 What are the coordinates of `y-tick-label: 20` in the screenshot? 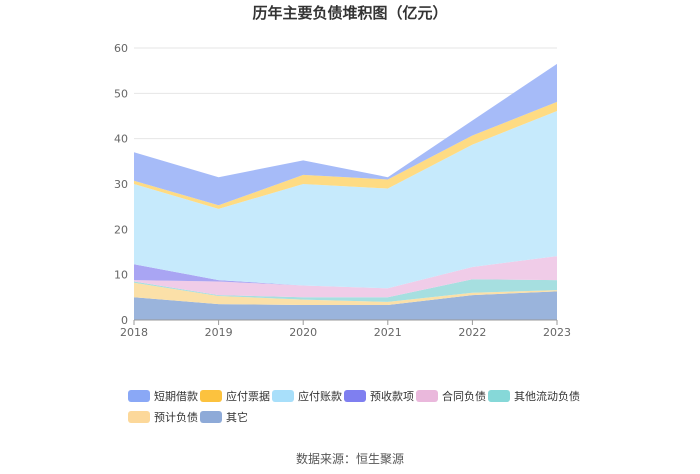 It's located at (121, 229).